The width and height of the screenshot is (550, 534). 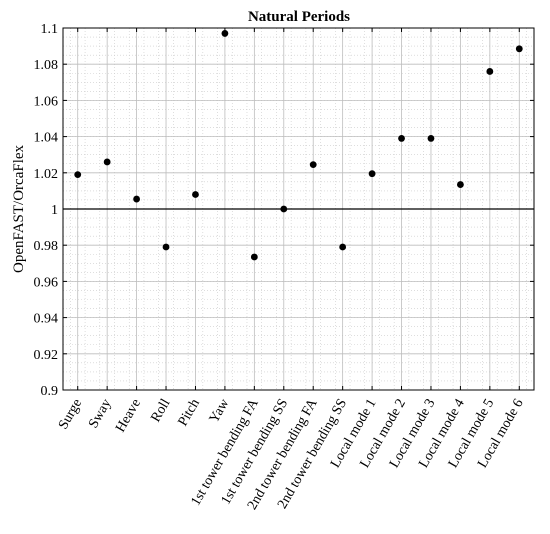 I want to click on y-tick-label: 1.04, so click(x=46, y=138).